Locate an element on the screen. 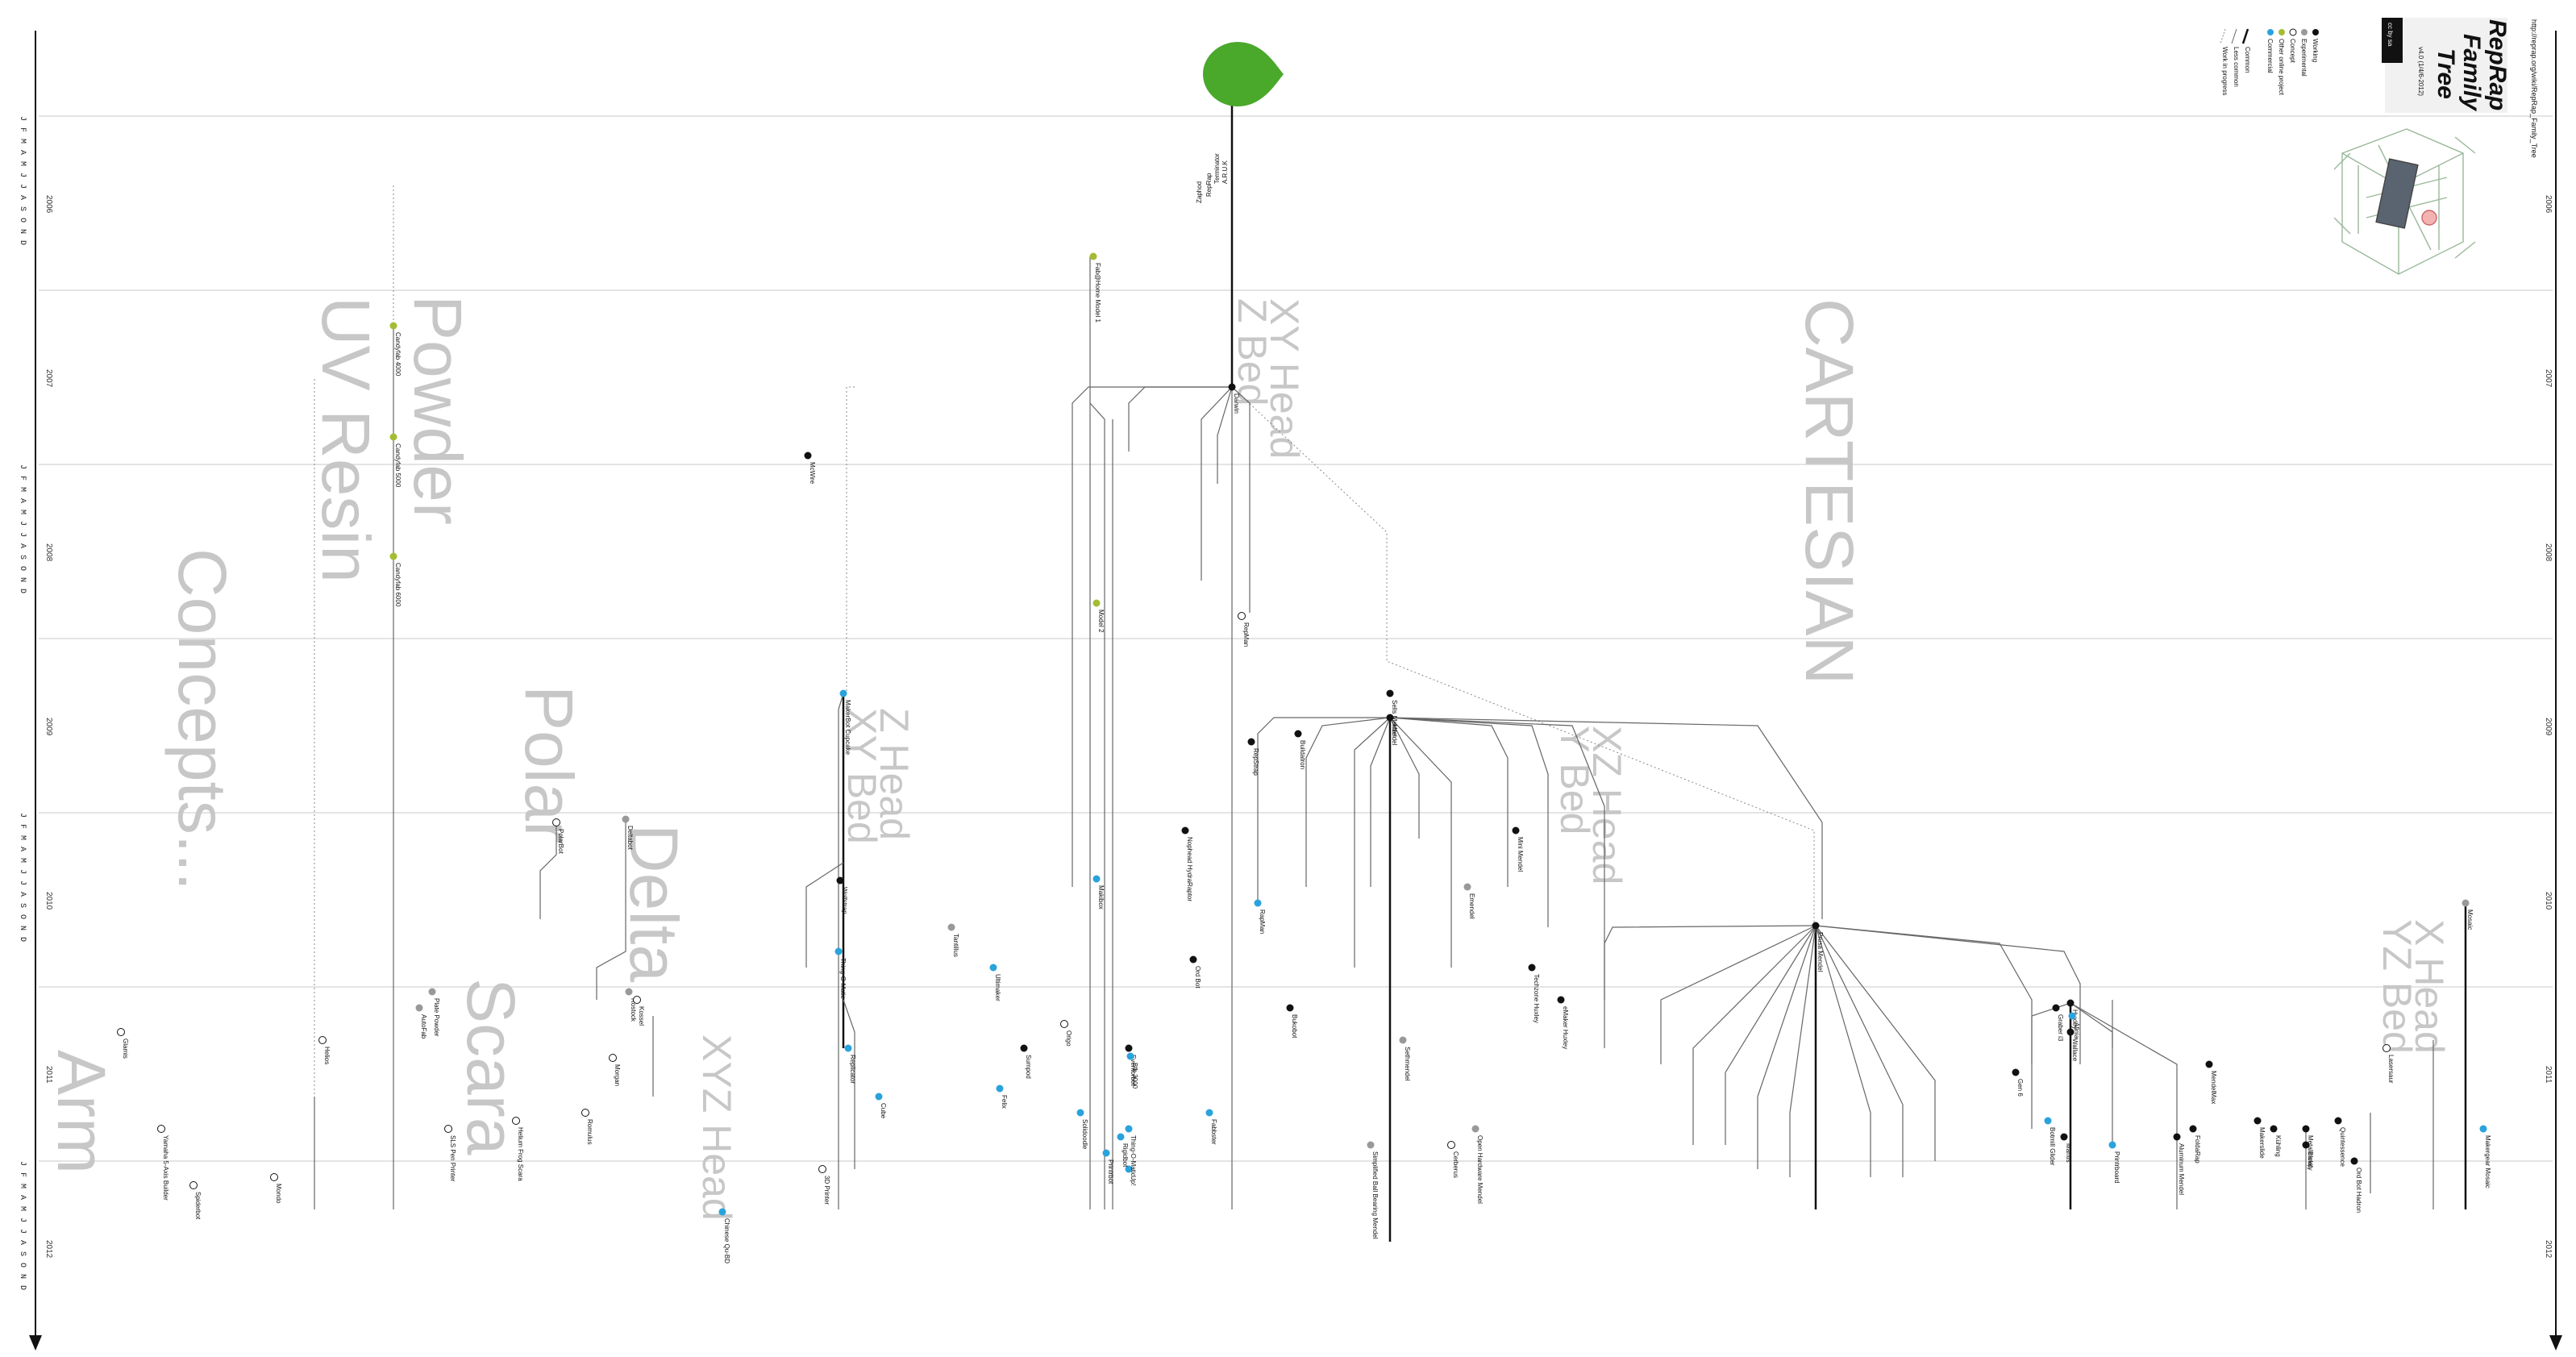  node-label: Makibox is located at coordinates (1101, 897).